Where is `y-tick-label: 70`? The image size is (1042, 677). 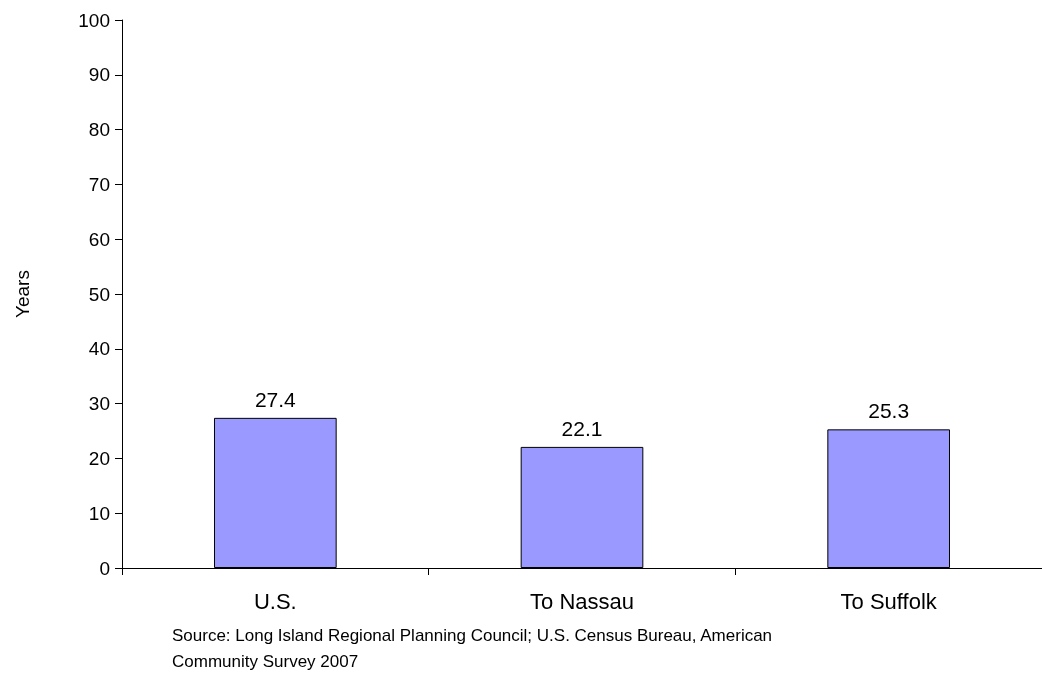
y-tick-label: 70 is located at coordinates (99, 184).